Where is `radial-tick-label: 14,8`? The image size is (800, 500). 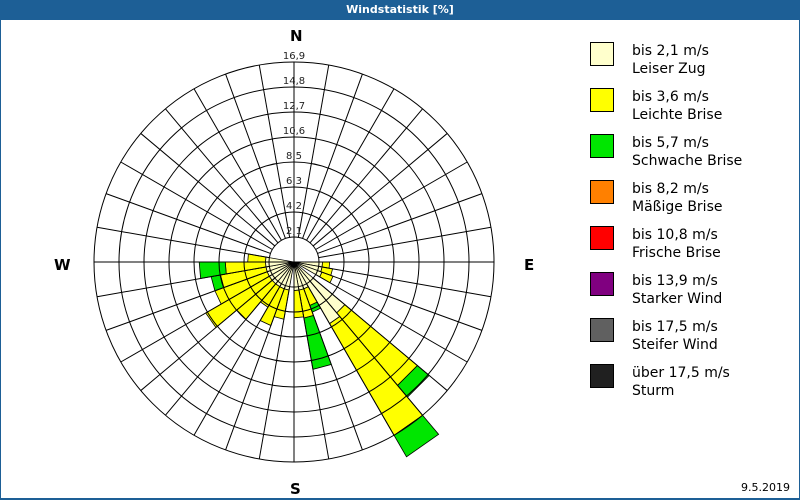 radial-tick-label: 14,8 is located at coordinates (294, 81).